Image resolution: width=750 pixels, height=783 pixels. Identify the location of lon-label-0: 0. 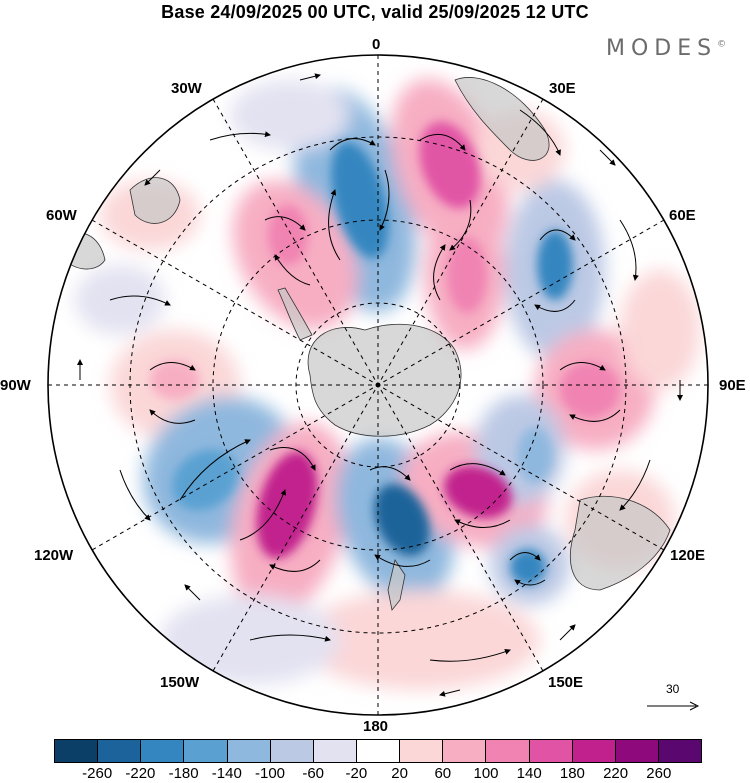
(376, 44).